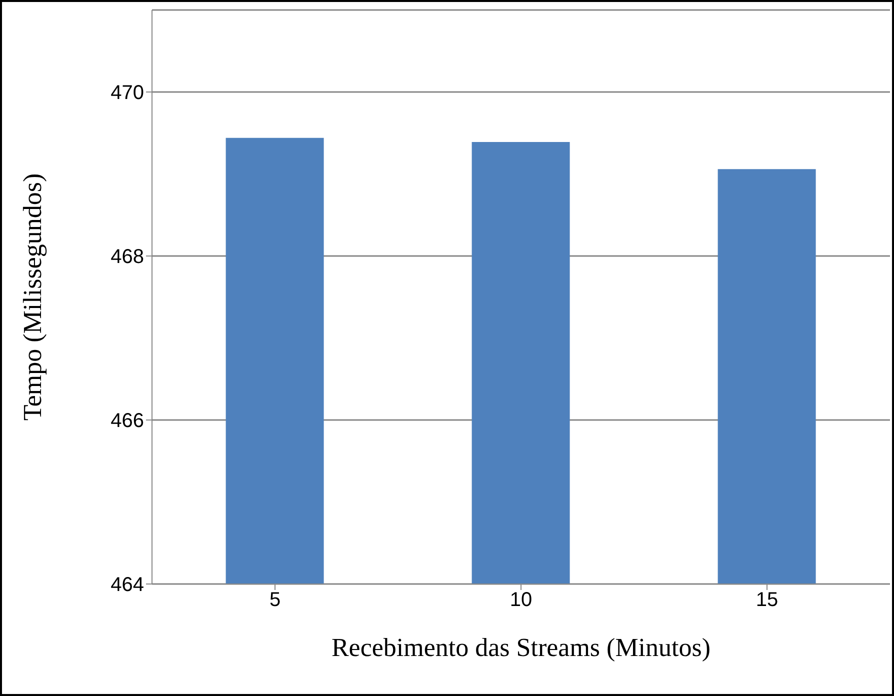 Image resolution: width=894 pixels, height=696 pixels. Describe the element at coordinates (521, 647) in the screenshot. I see `x-axis-title: Recebimento das Streams (Minutos)` at that location.